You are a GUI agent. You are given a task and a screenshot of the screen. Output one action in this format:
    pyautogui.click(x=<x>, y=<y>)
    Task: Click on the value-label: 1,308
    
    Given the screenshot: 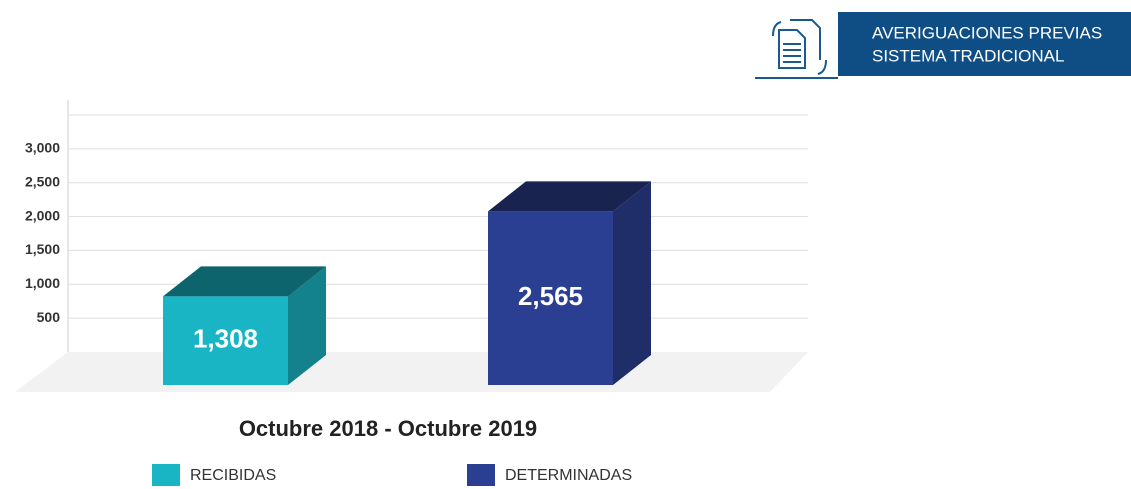 What is the action you would take?
    pyautogui.click(x=225, y=339)
    